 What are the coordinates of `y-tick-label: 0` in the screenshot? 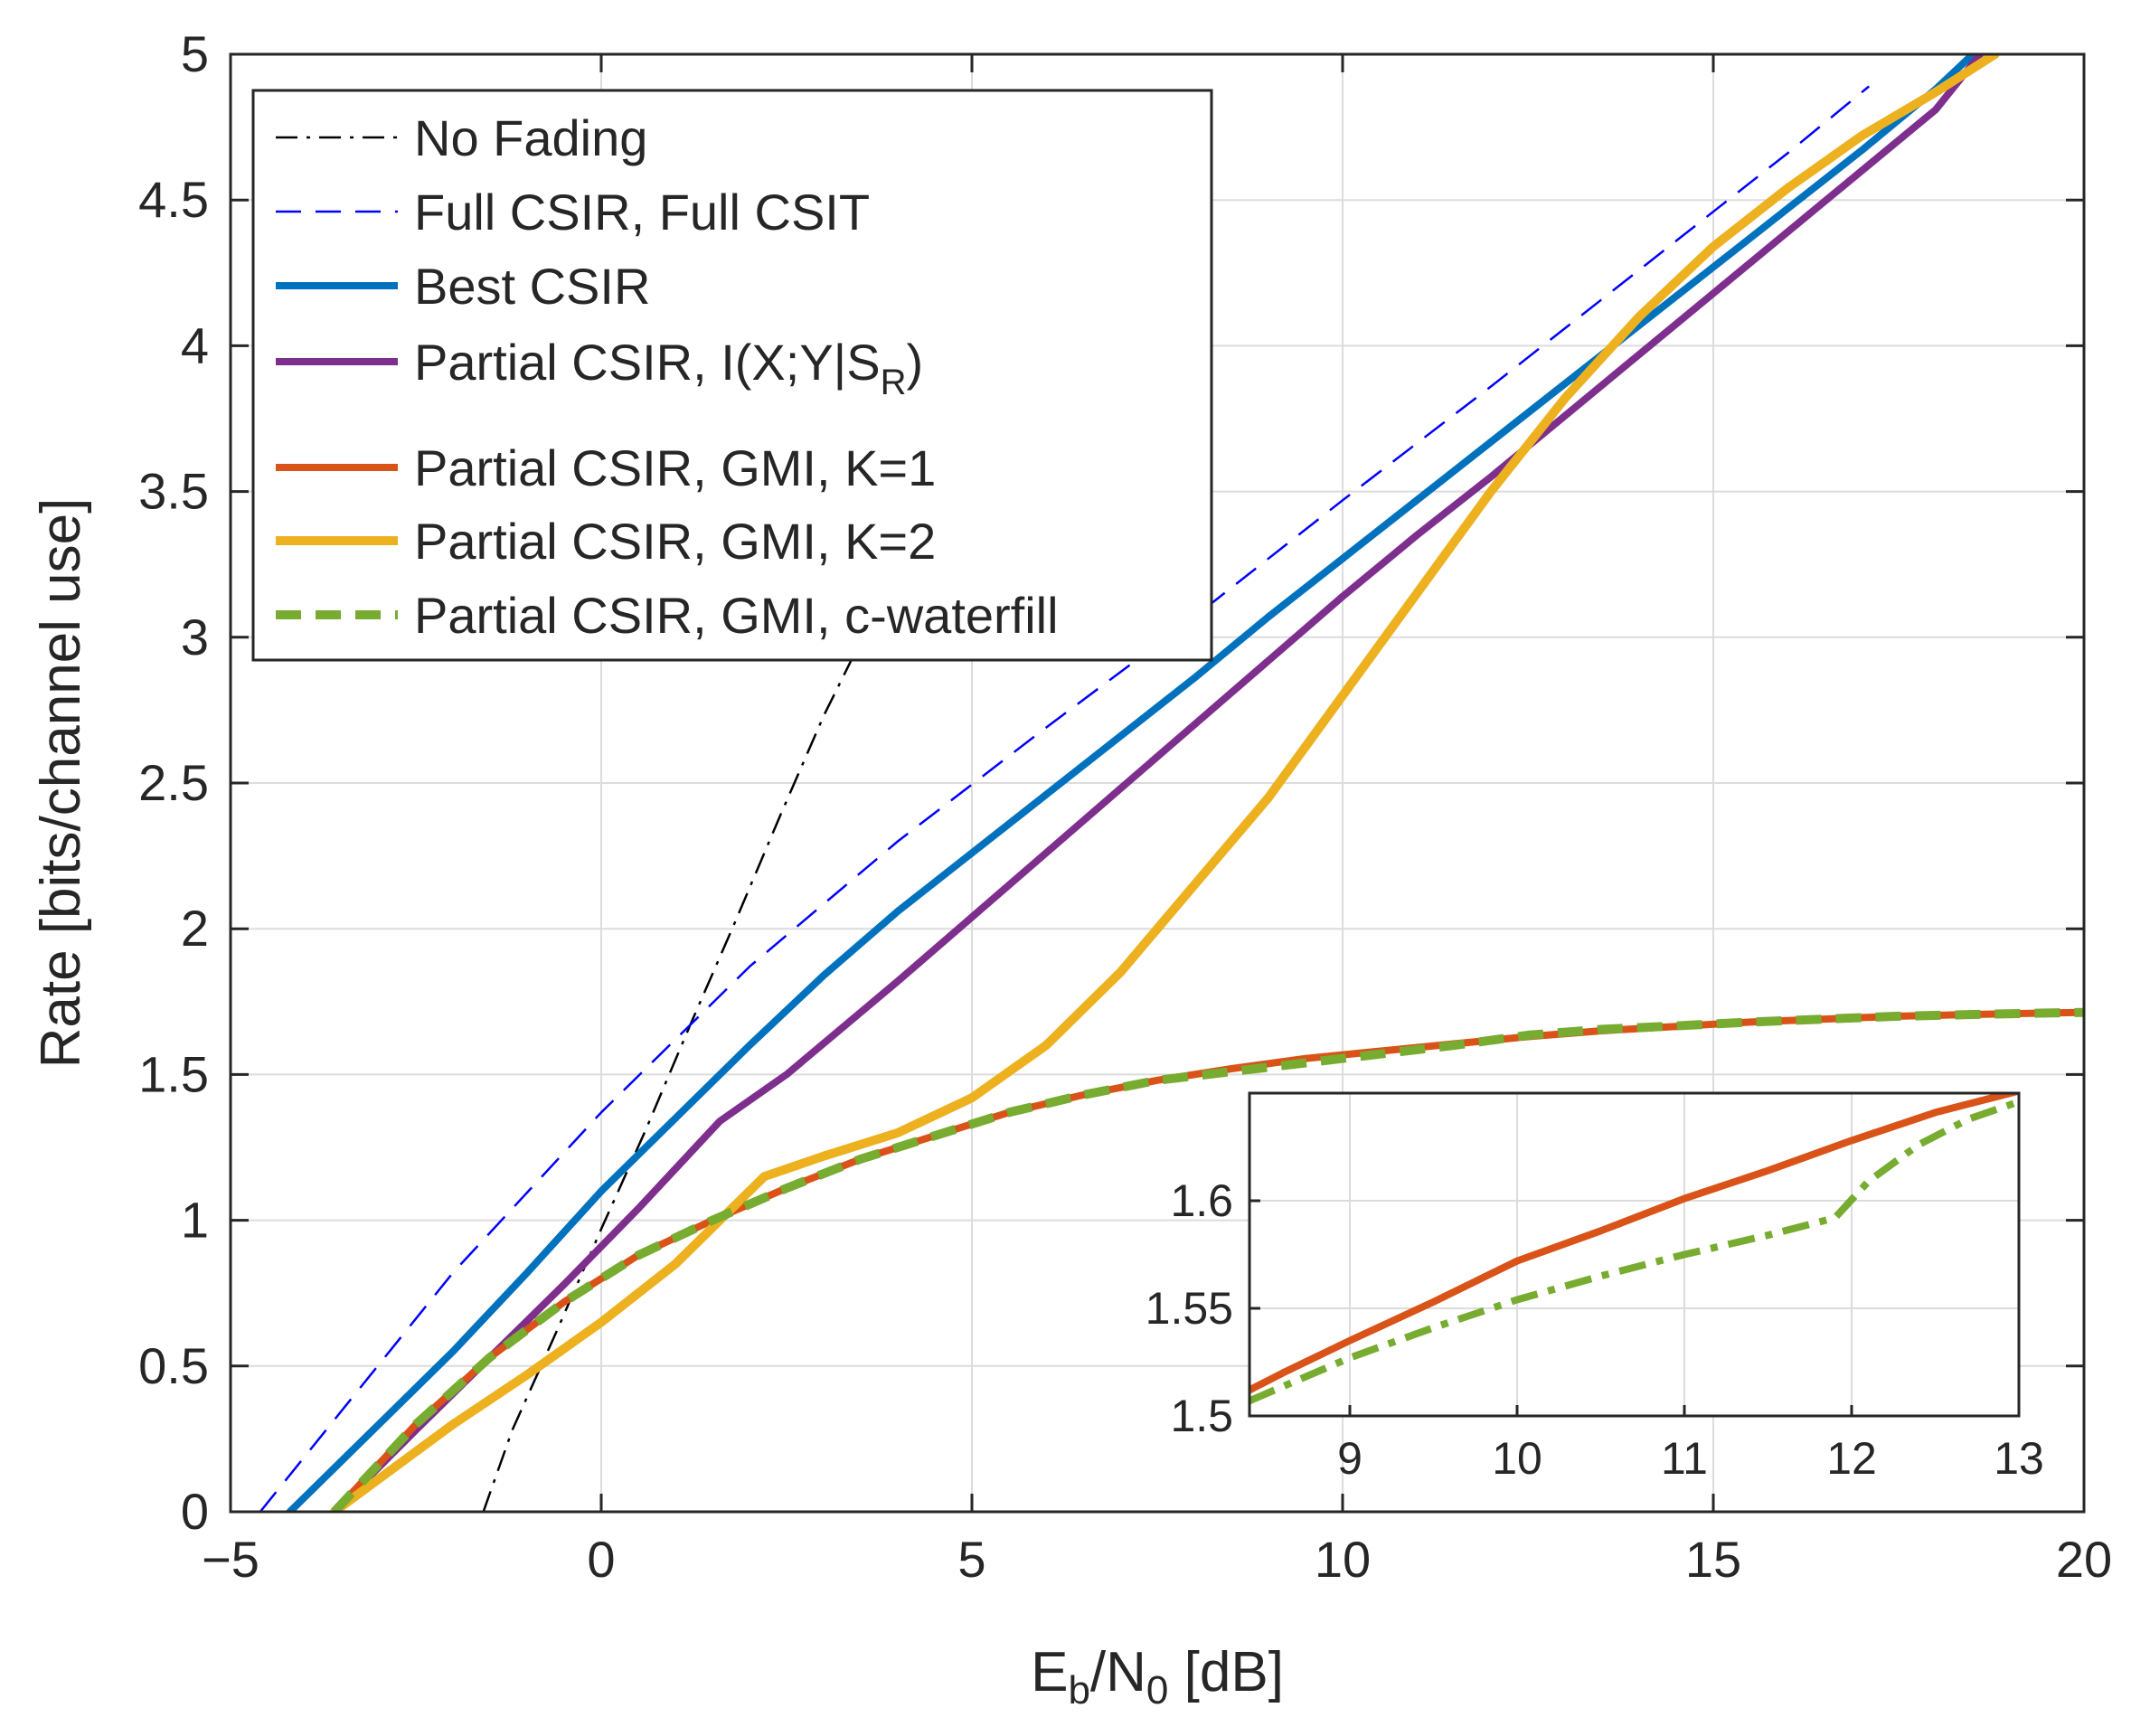 It's located at (195, 1512).